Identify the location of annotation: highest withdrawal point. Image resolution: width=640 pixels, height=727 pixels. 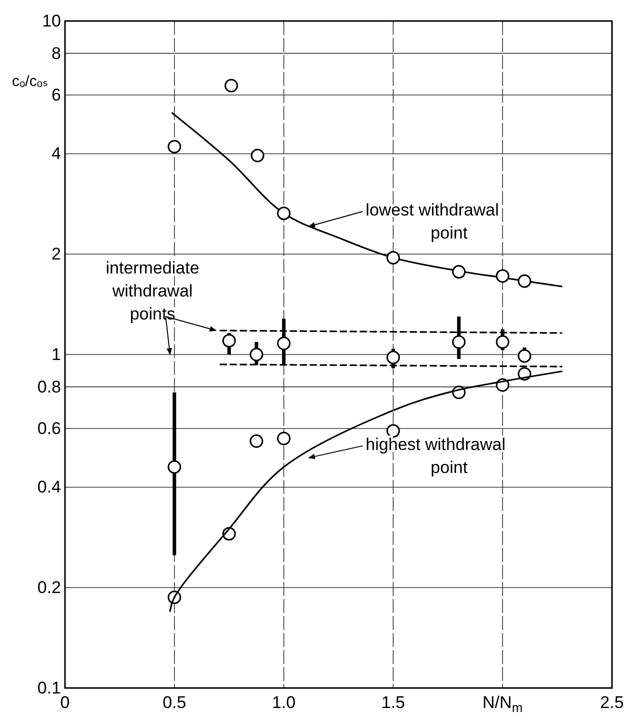
(436, 455).